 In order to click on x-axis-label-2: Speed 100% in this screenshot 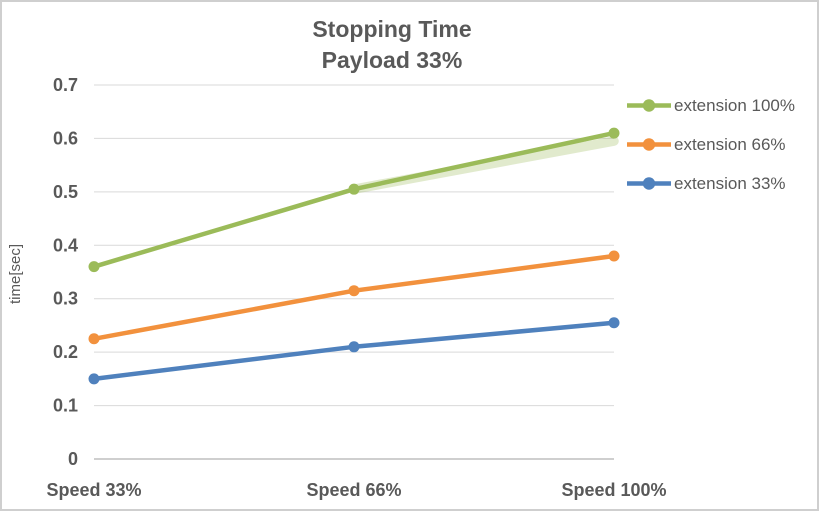, I will do `click(613, 490)`.